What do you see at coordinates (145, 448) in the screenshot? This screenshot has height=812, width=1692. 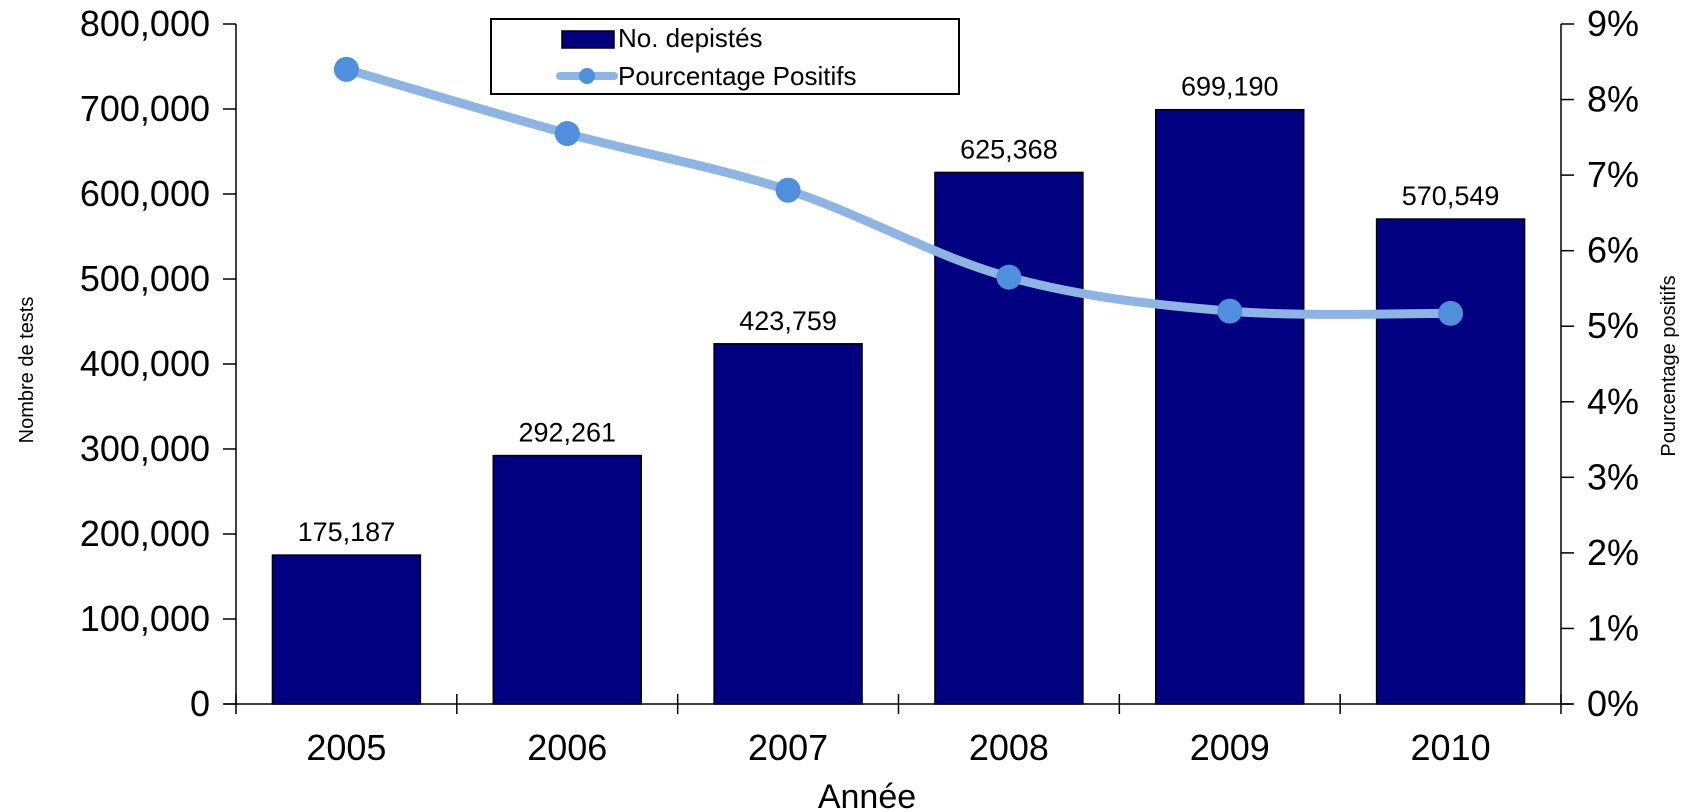 I see `y-tick-label: 300,000` at bounding box center [145, 448].